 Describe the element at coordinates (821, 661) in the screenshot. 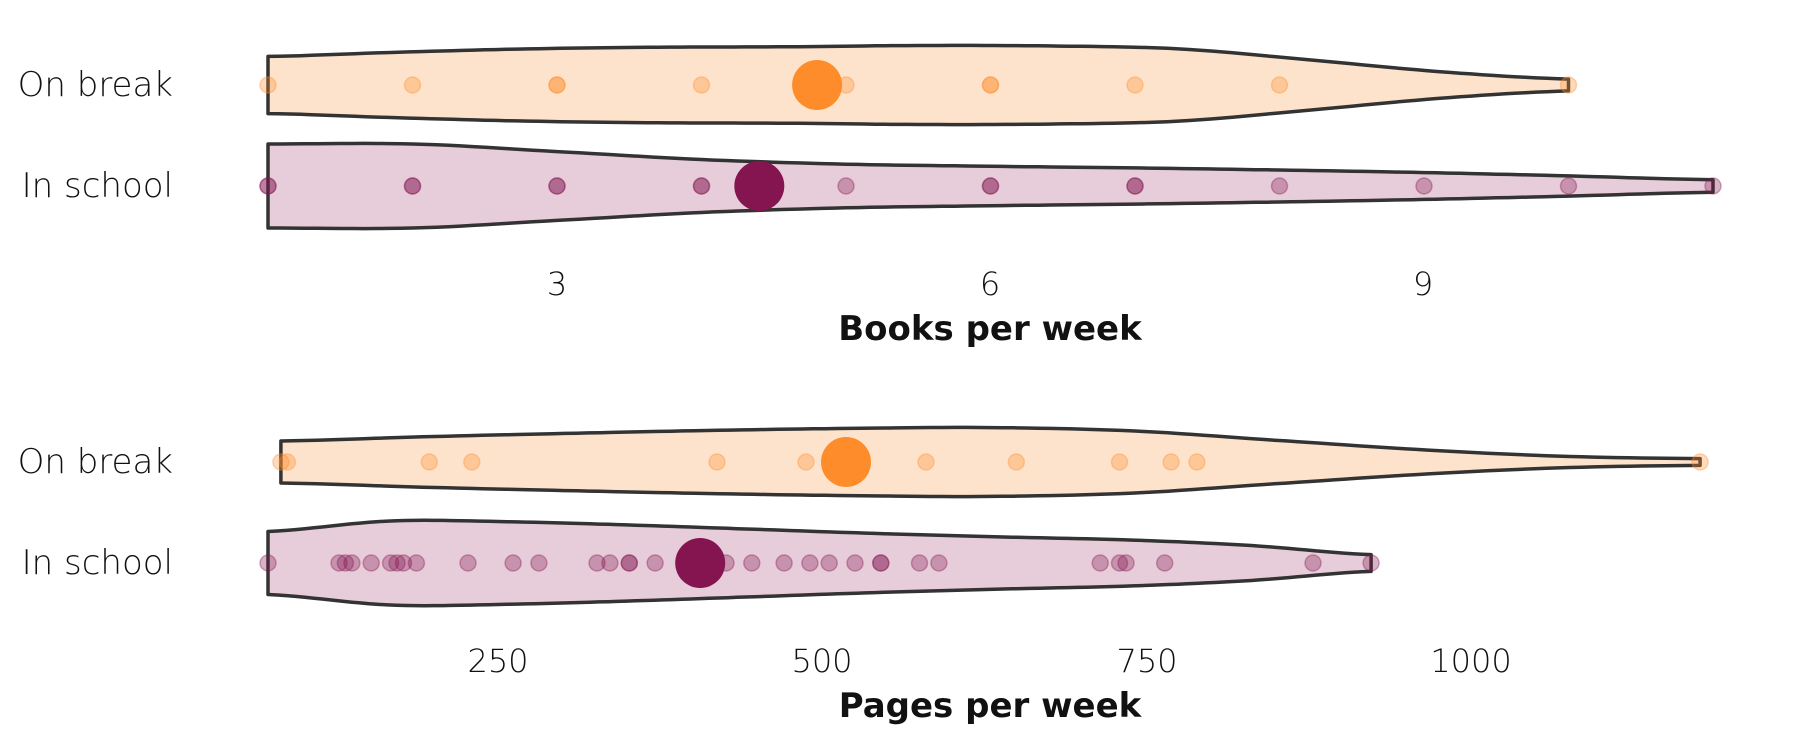

I see `x-tick-label: 500` at that location.